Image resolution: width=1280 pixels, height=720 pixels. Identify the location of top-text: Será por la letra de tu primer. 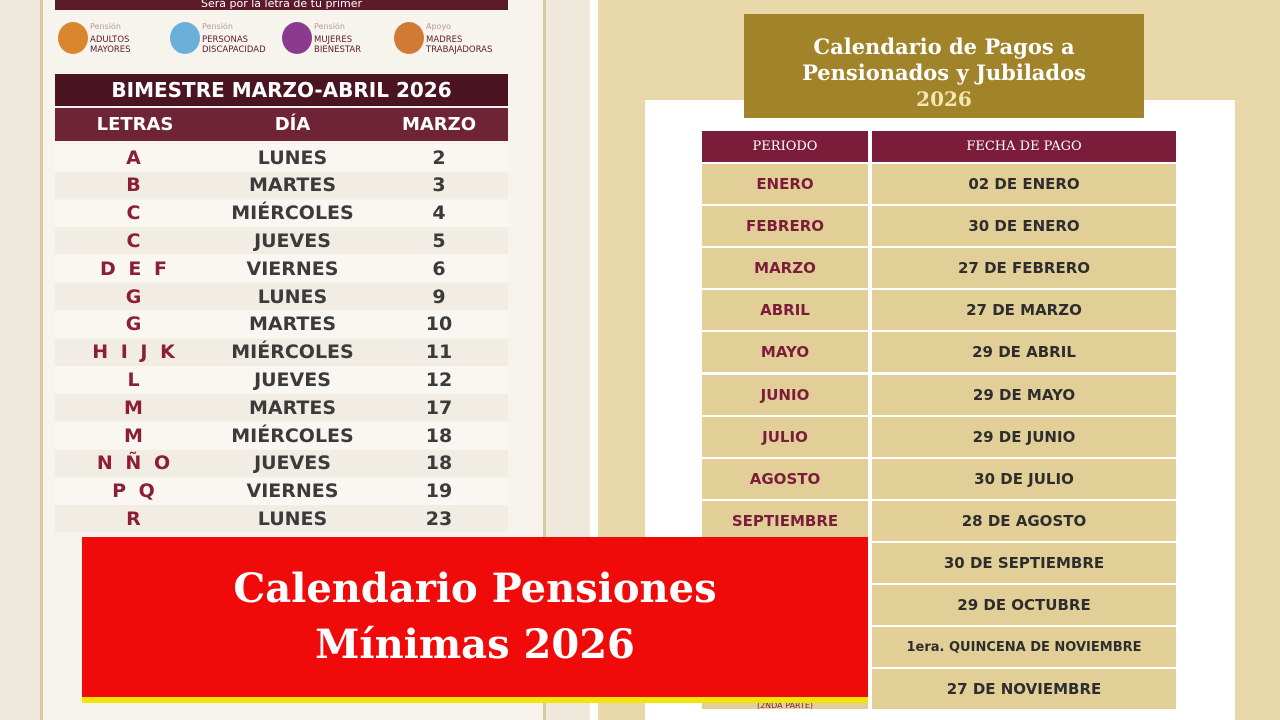
(281, 5).